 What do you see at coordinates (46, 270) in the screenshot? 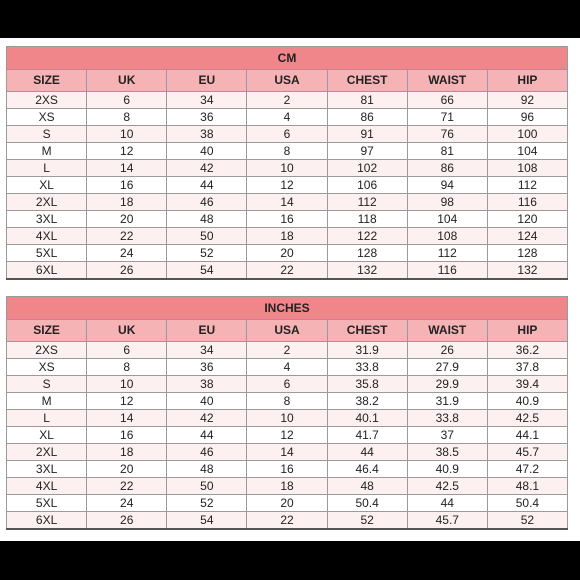
I see `cell-size: 6XL` at bounding box center [46, 270].